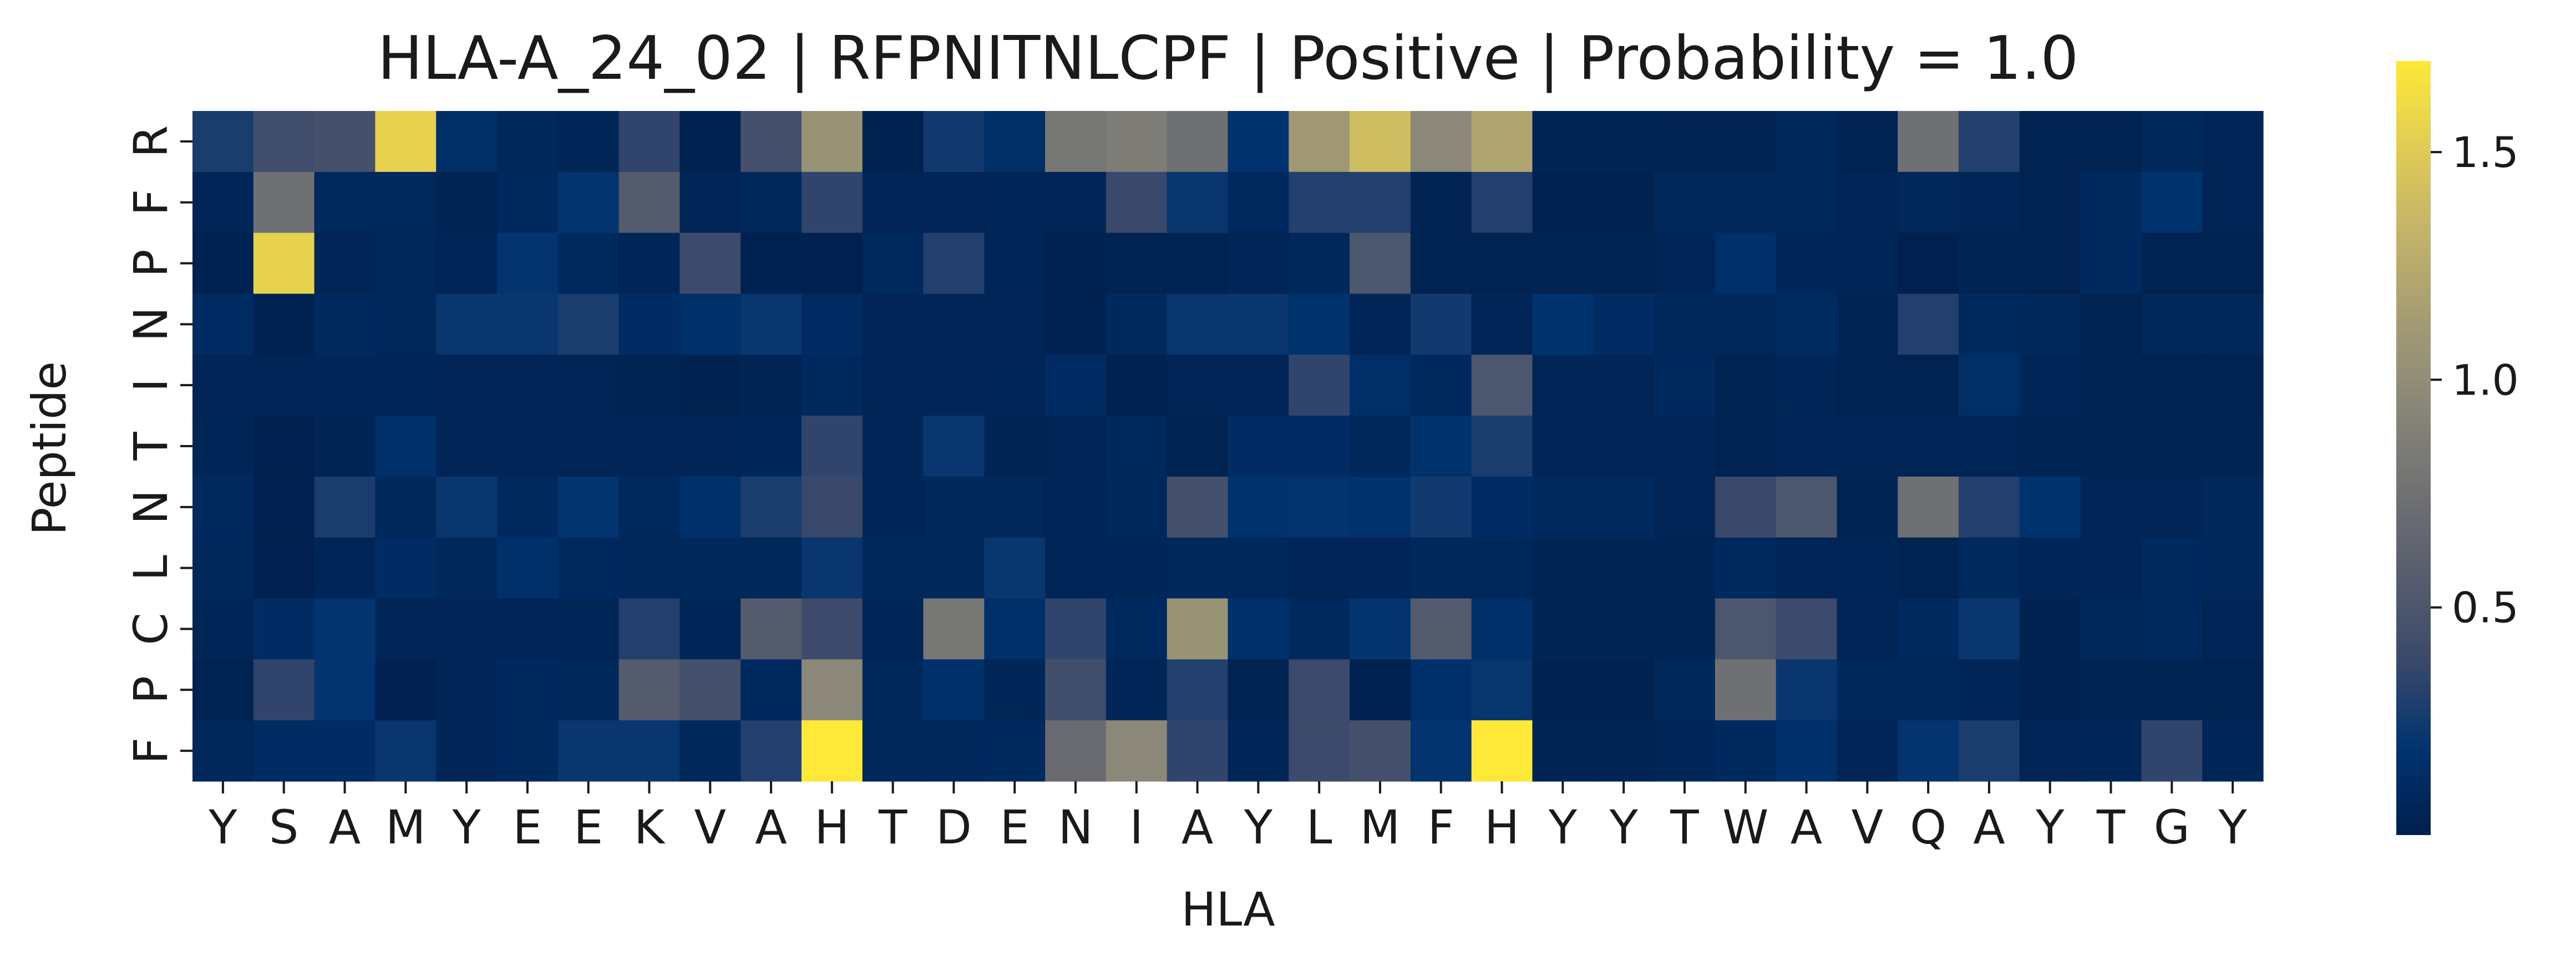 This screenshot has width=2576, height=971. I want to click on y-axis: RFPNITNLCPF, so click(158, 444).